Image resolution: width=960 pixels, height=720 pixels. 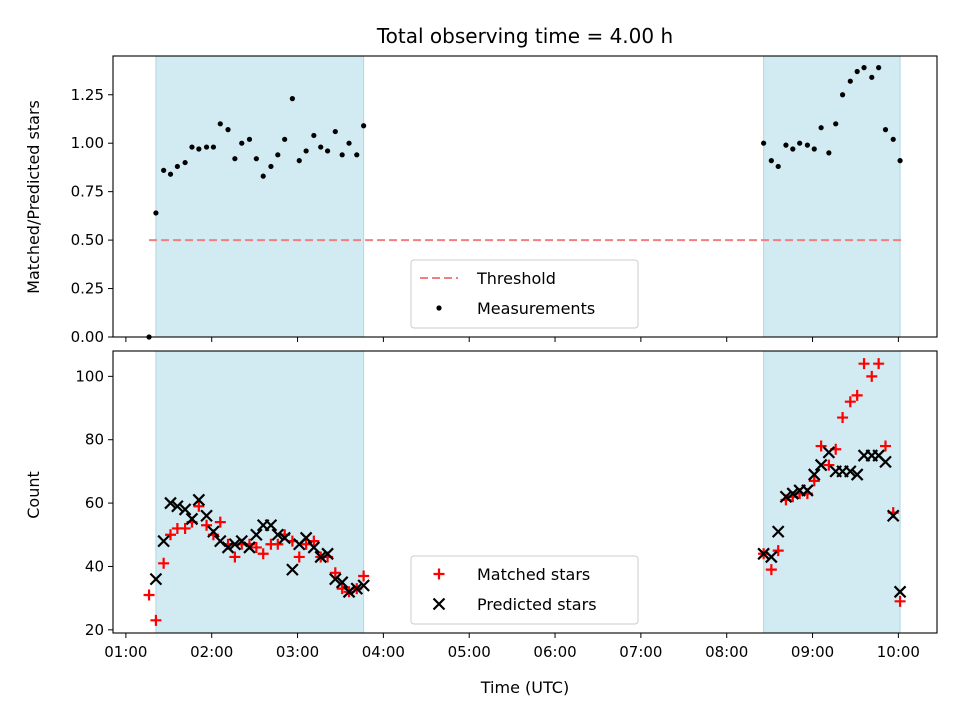 What do you see at coordinates (125, 652) in the screenshot?
I see `x-tick-label: 01:00` at bounding box center [125, 652].